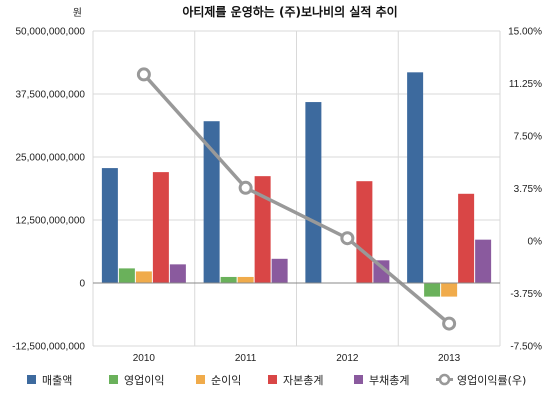 The image size is (549, 408). What do you see at coordinates (303, 380) in the screenshot?
I see `legend-label: 자본총계` at bounding box center [303, 380].